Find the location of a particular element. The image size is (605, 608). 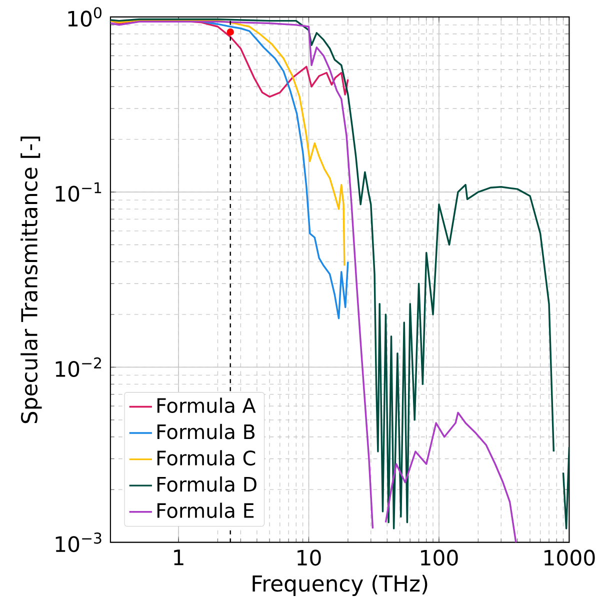

x-tick-label: 1 is located at coordinates (179, 558).